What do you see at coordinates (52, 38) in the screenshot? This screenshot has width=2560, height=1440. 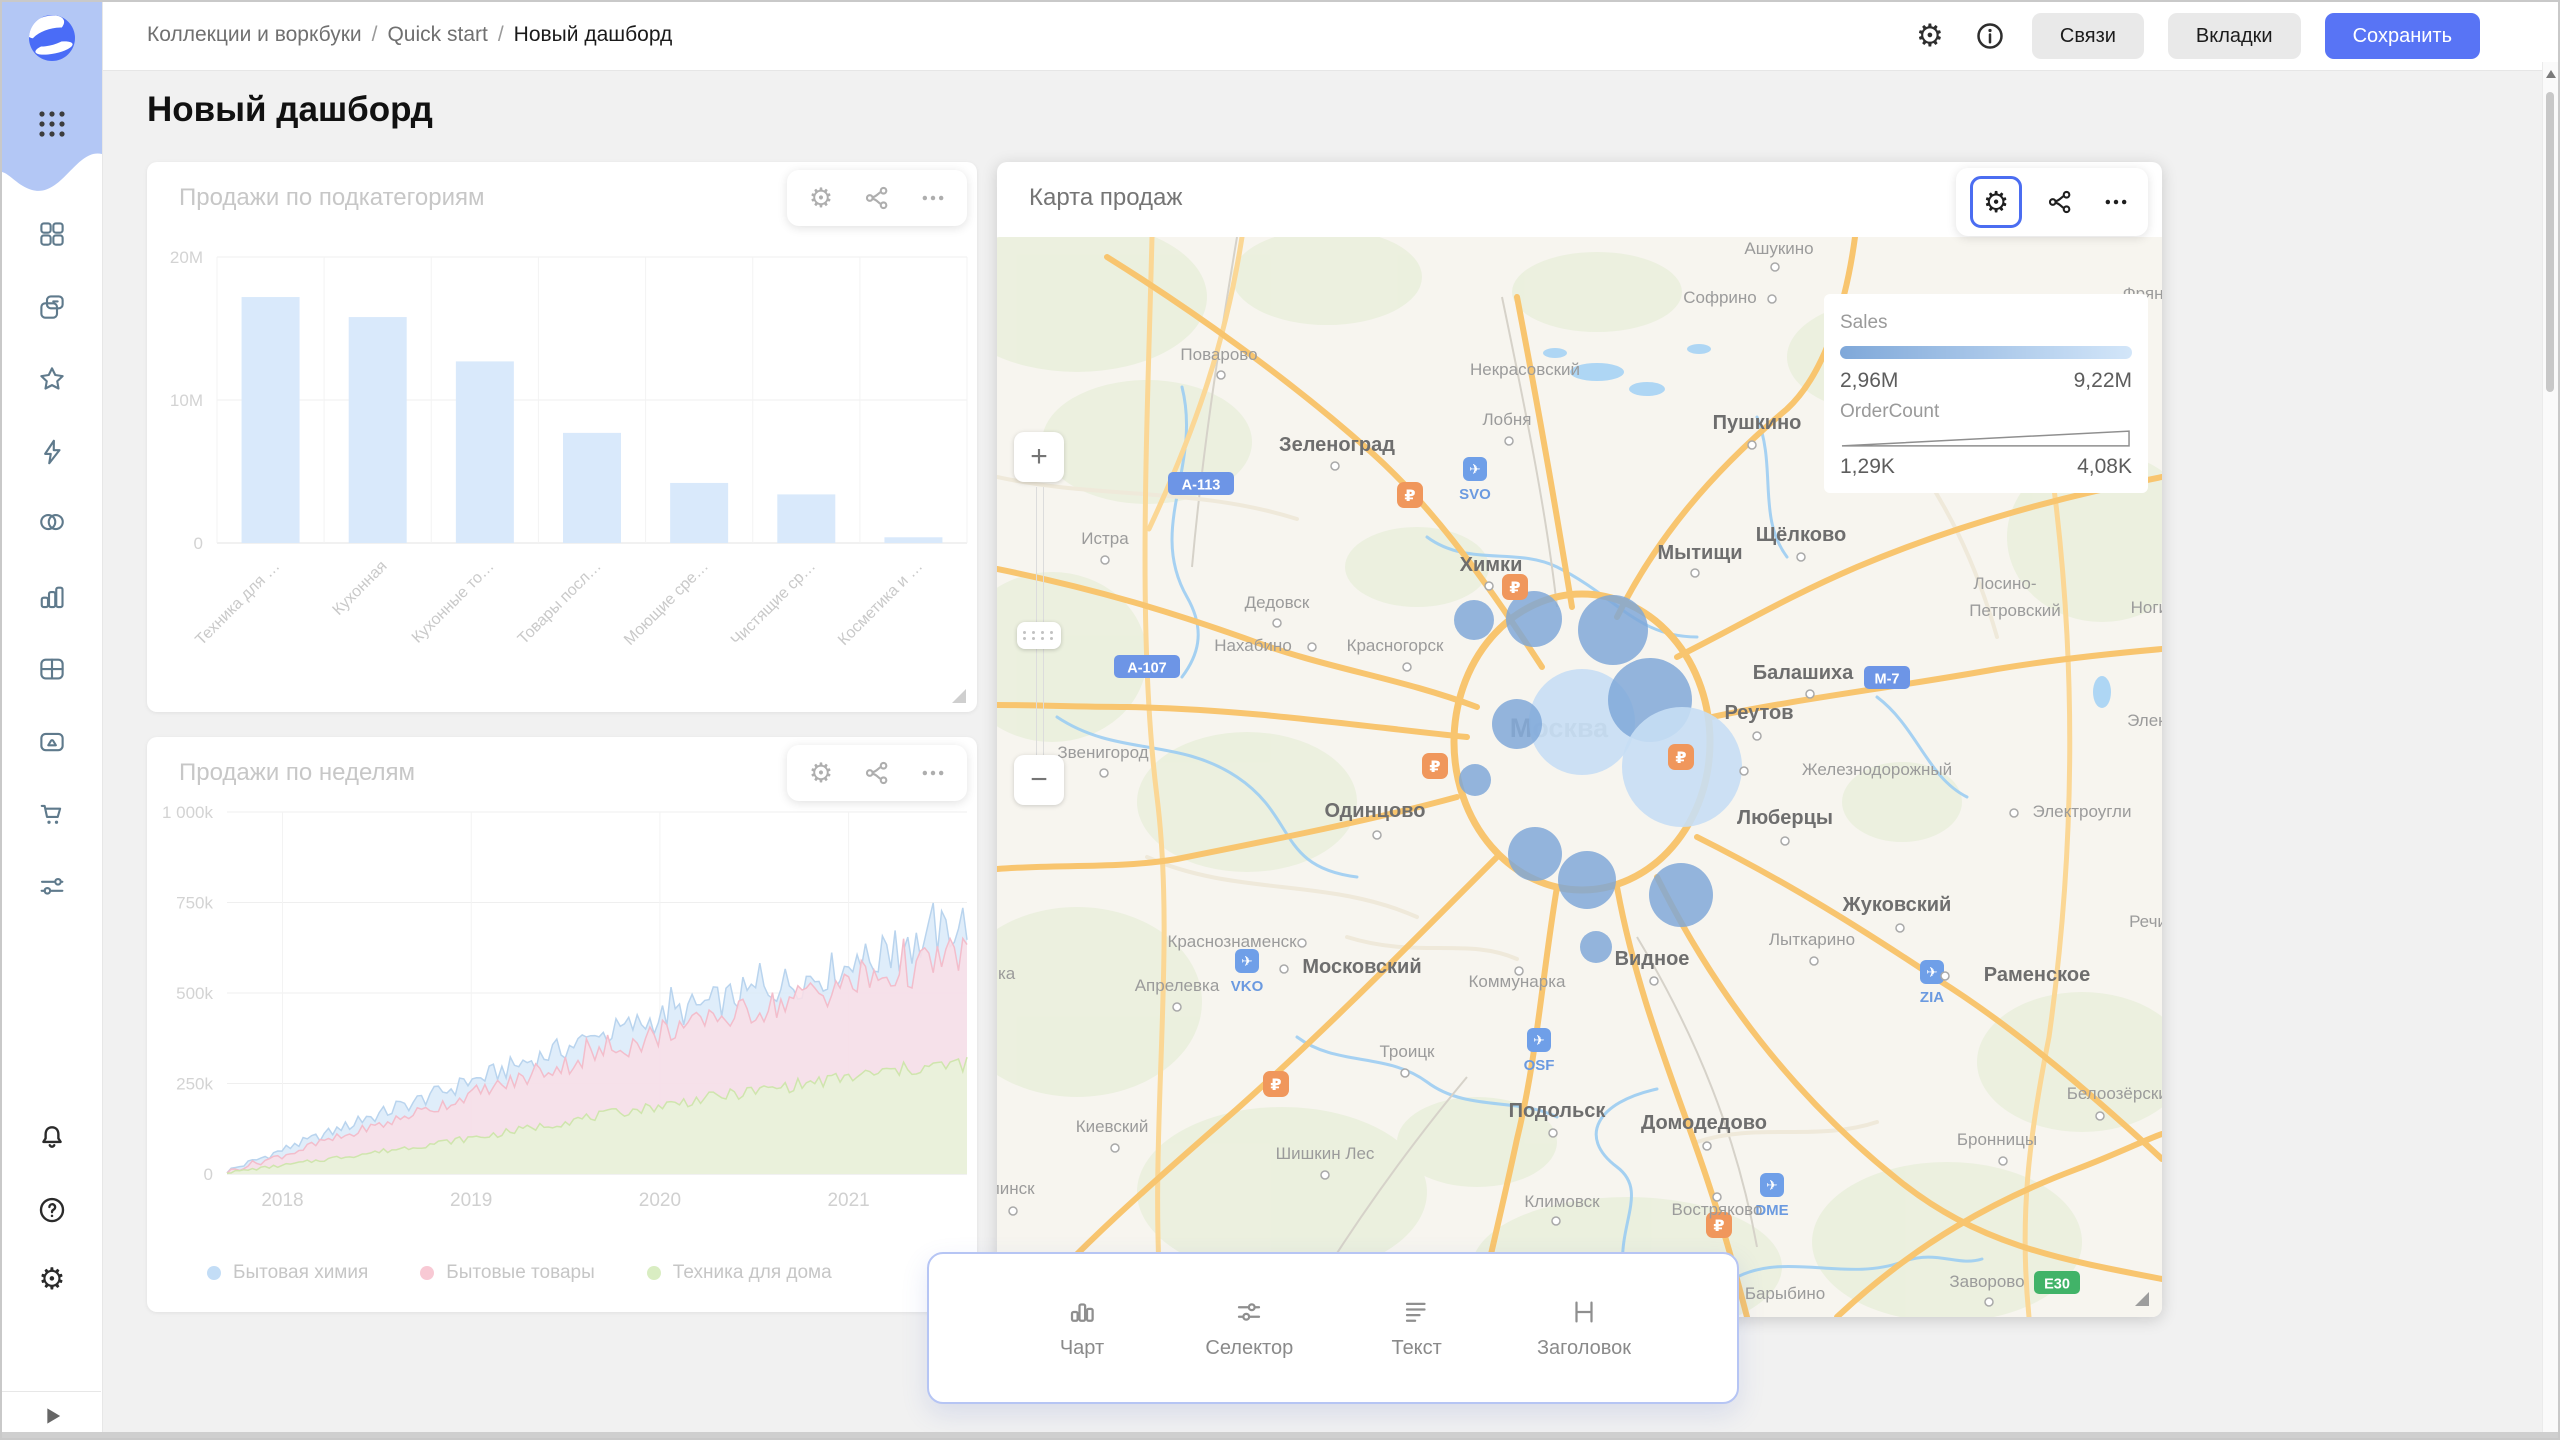 I see `datalens-logo-icon` at bounding box center [52, 38].